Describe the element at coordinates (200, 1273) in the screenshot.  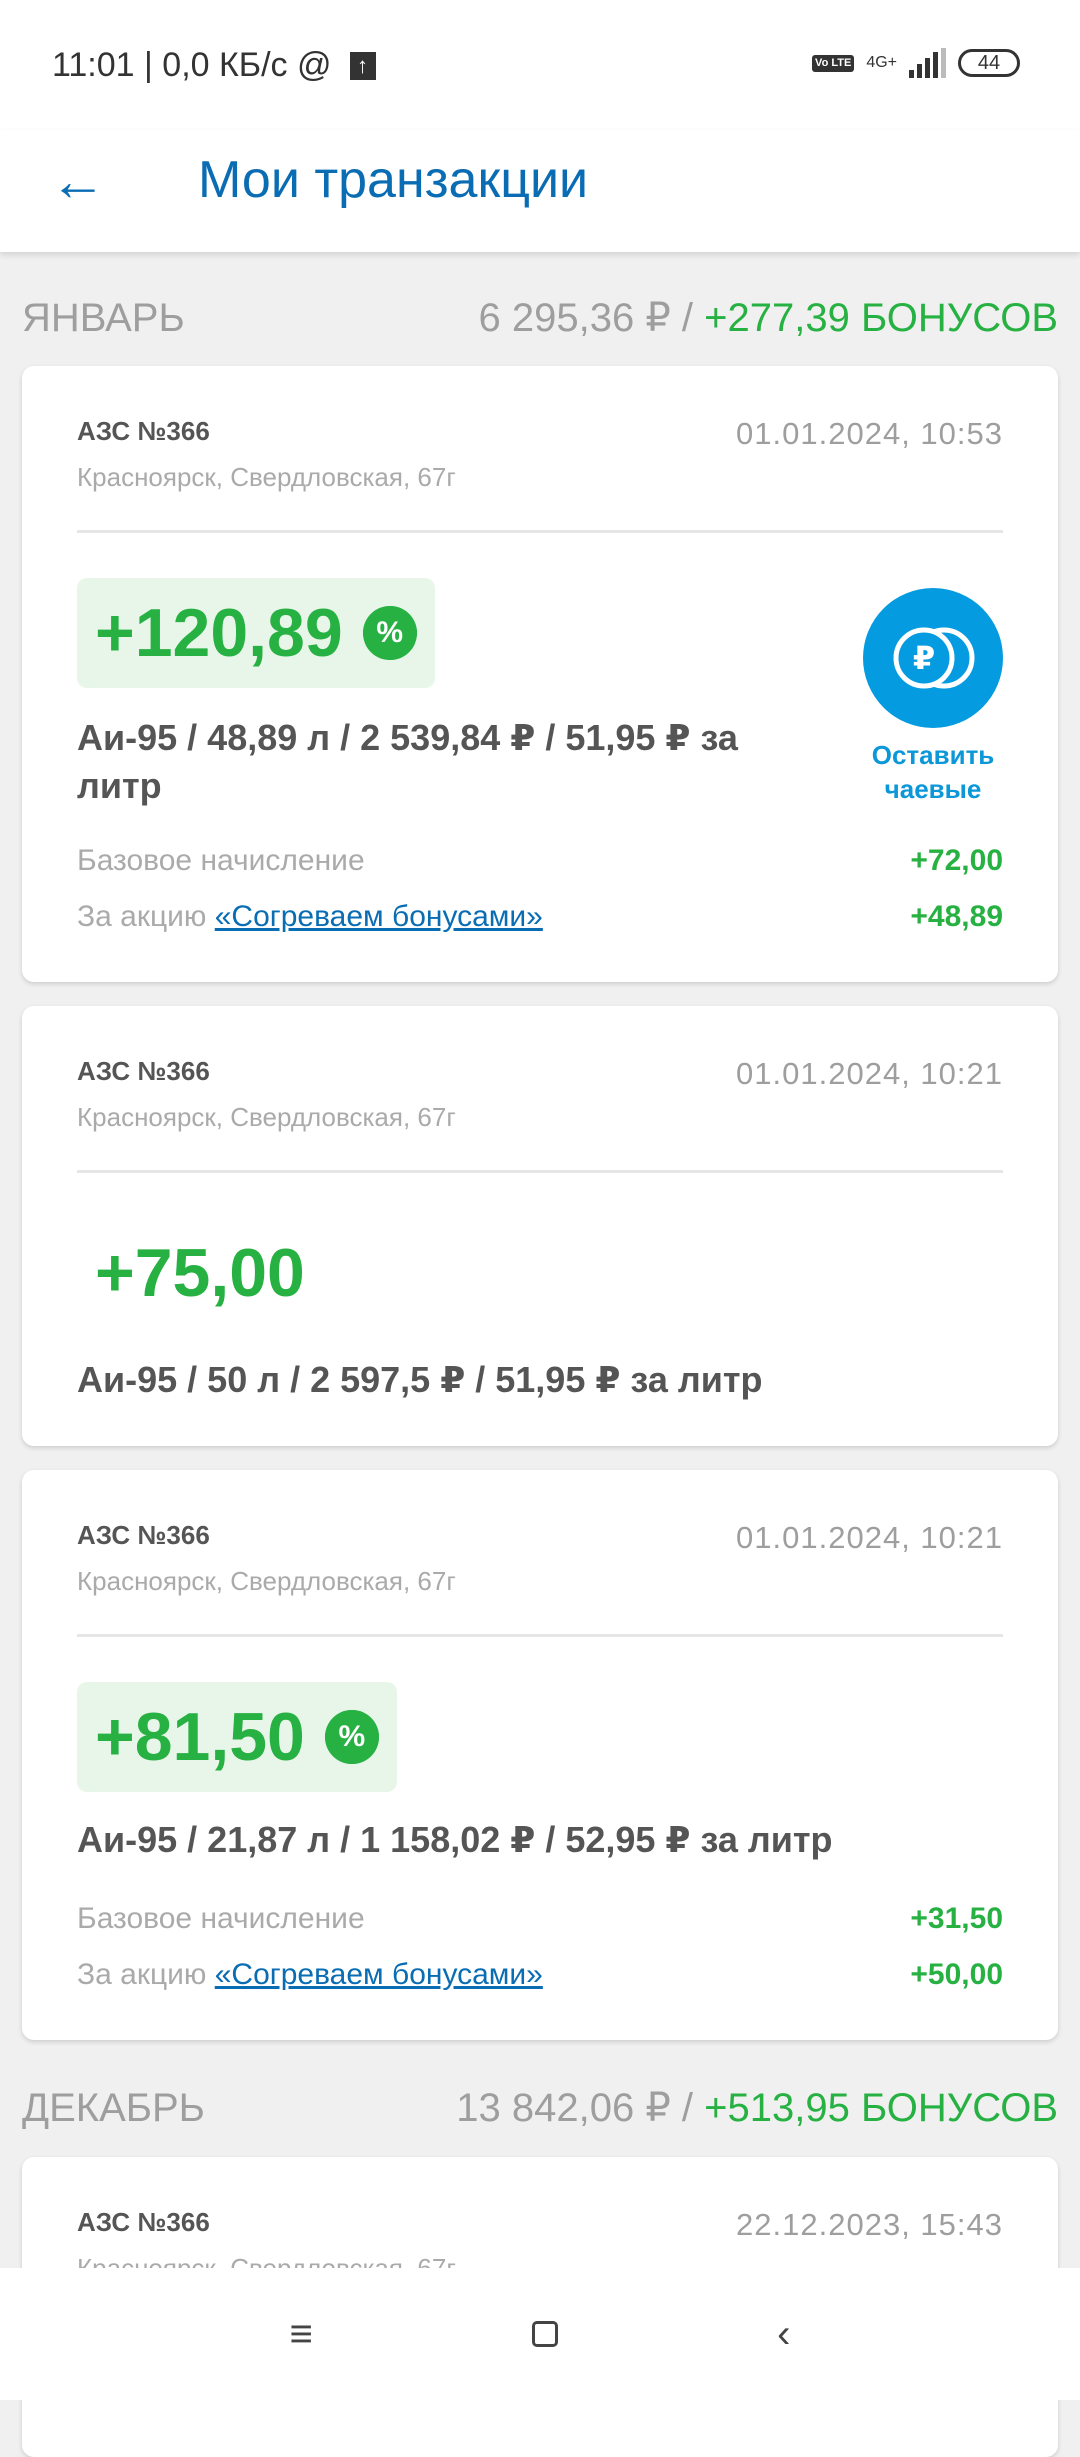
I see `bonus-amount: +75,00` at that location.